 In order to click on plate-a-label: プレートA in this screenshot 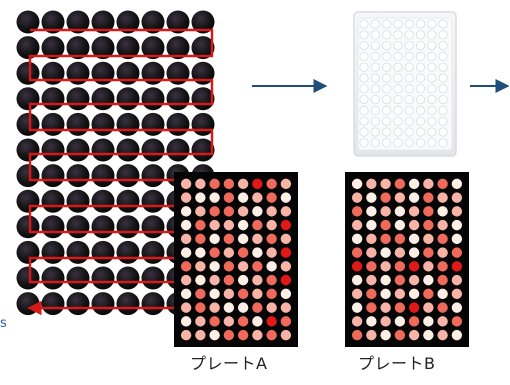, I will do `click(229, 363)`.